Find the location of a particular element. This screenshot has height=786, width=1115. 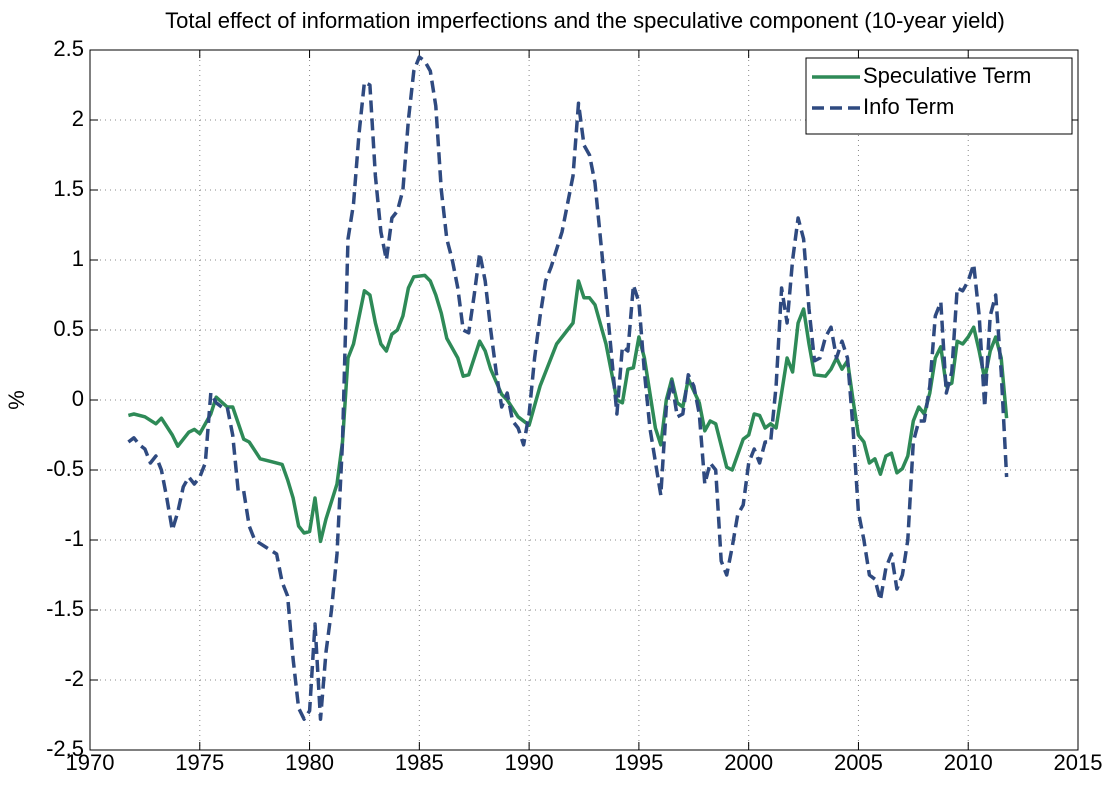

legend-label: Info Term is located at coordinates (908, 106).